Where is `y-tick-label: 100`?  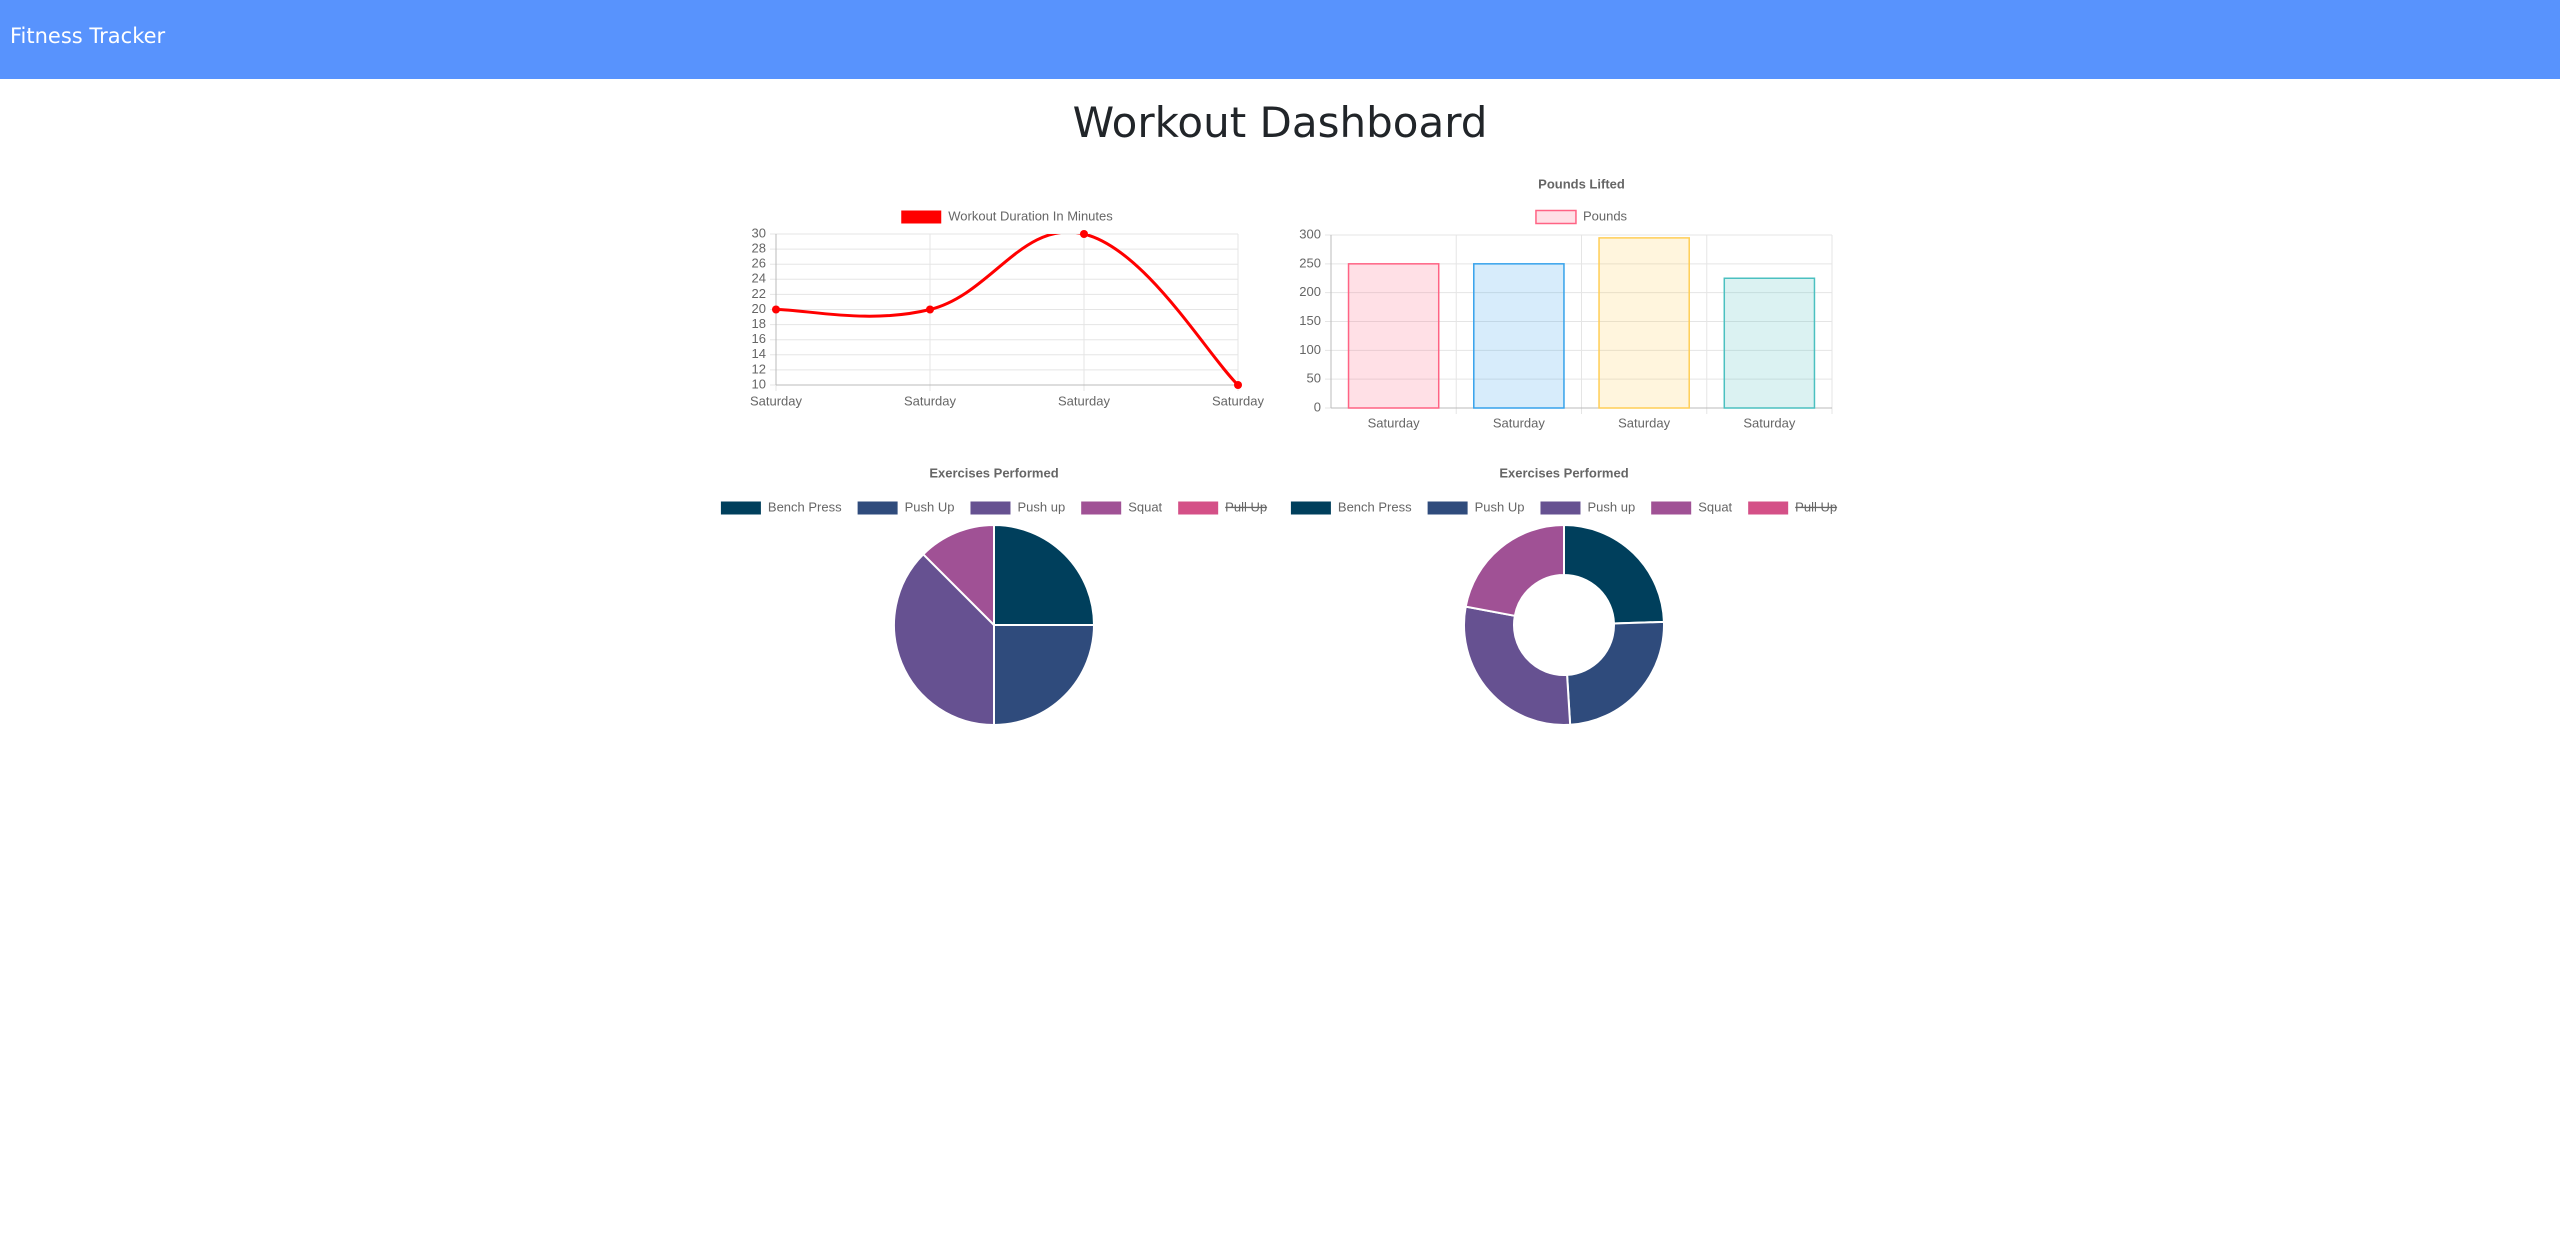 y-tick-label: 100 is located at coordinates (1310, 349).